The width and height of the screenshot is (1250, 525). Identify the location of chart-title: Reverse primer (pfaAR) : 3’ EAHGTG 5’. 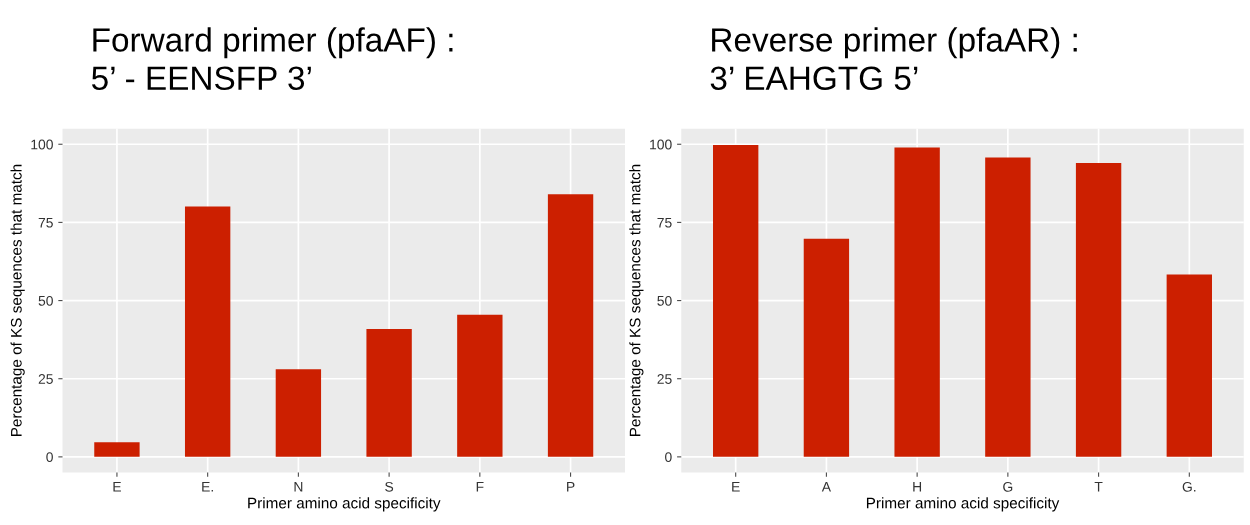
(893, 59).